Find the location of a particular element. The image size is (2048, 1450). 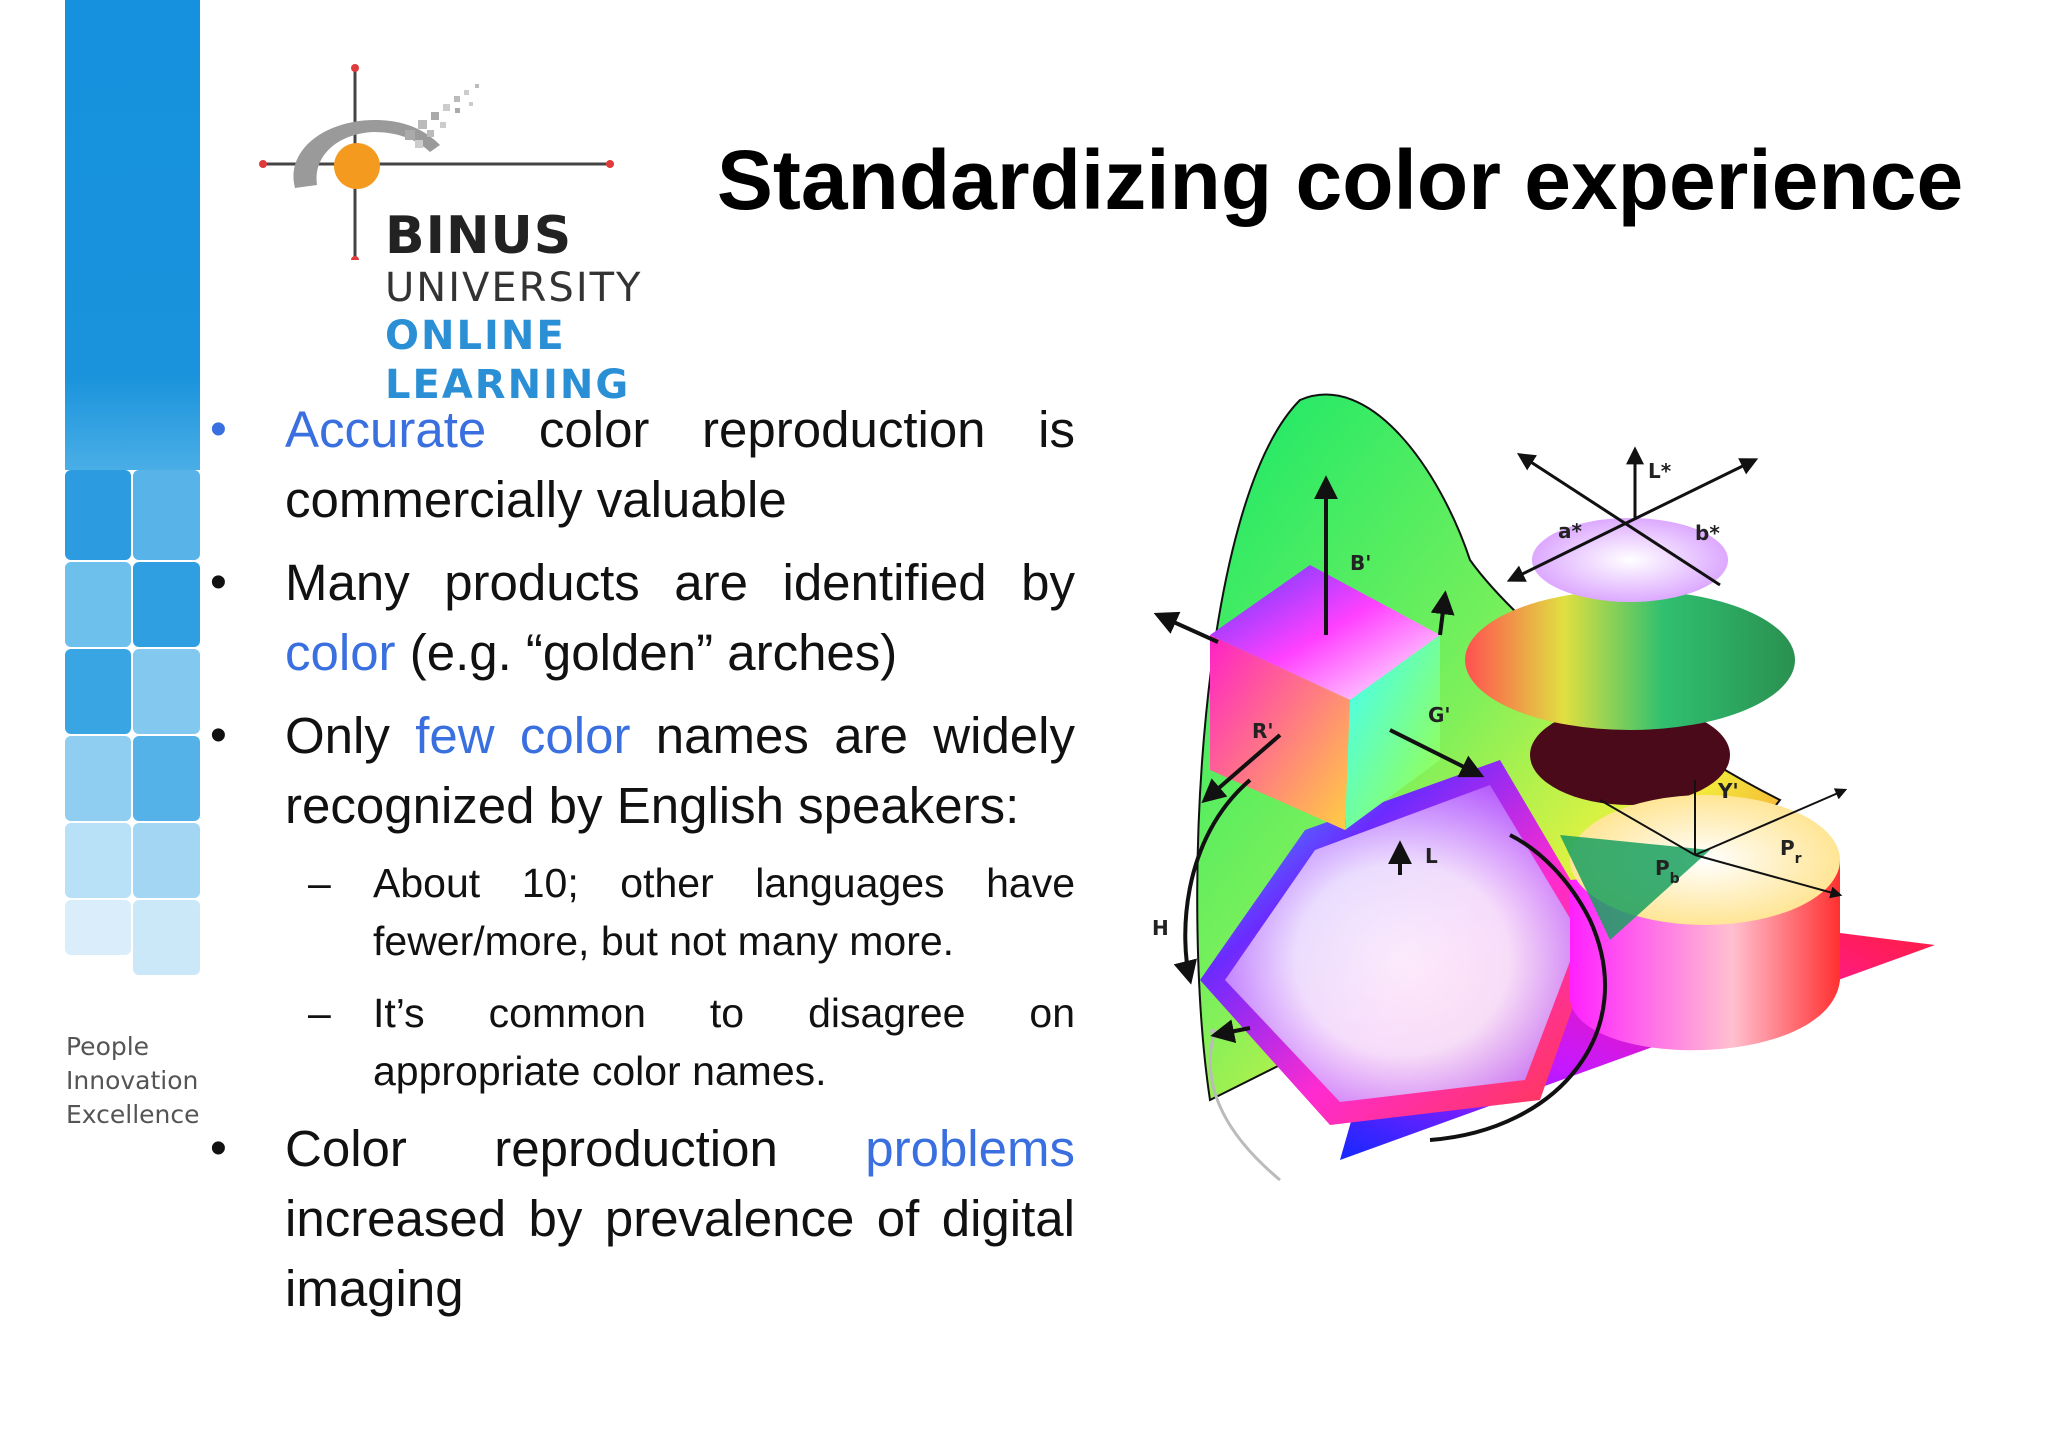

hue-arc is located at coordinates (1212, 881).